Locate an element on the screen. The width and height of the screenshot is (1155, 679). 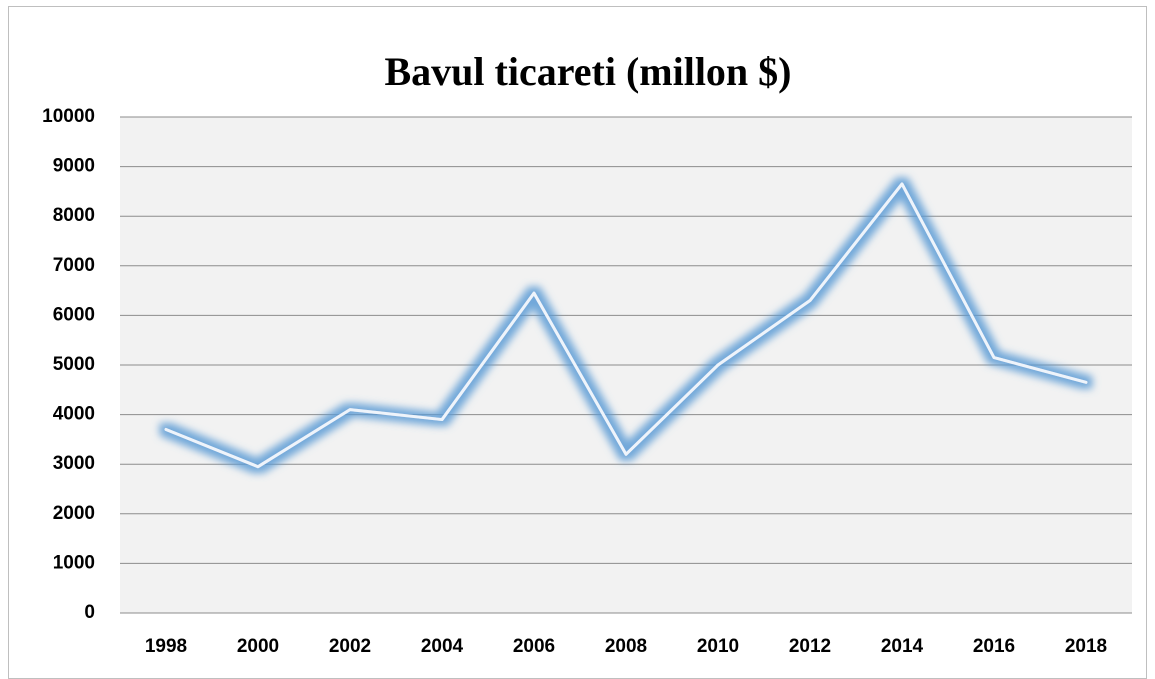
x-tick-label: 2002 is located at coordinates (350, 646).